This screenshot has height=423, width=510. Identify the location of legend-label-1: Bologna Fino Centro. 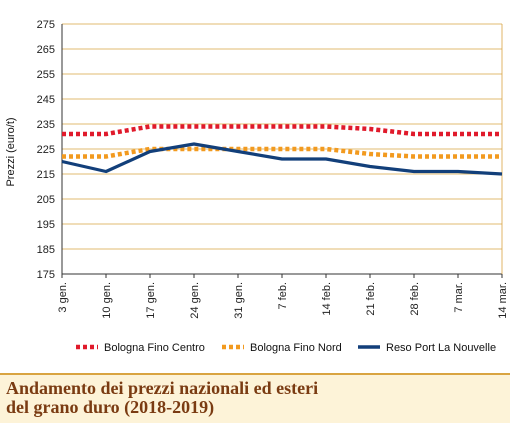
(154, 348).